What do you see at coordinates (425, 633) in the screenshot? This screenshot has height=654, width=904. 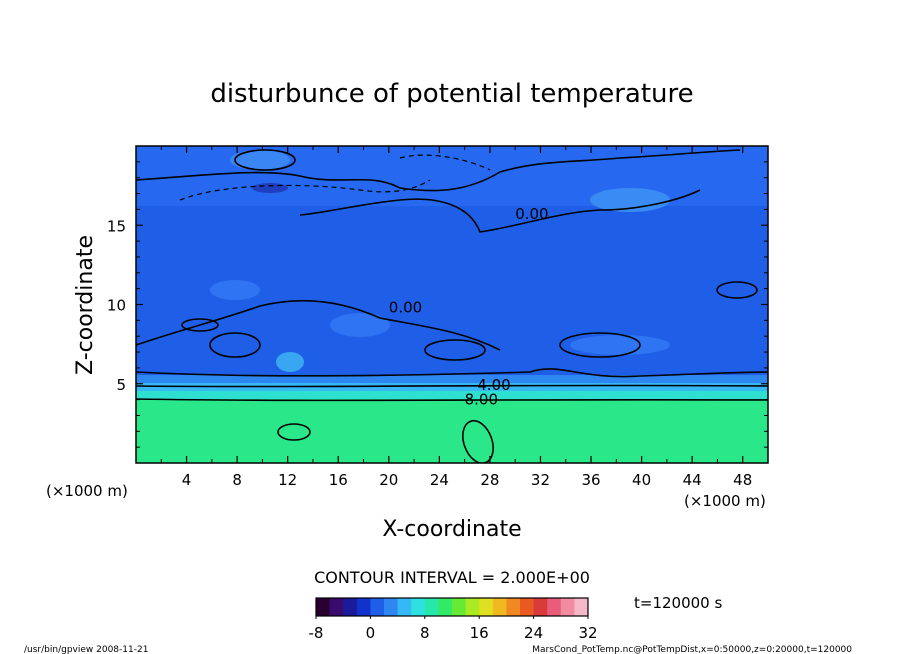 I see `colorbar-tick-label: 8` at bounding box center [425, 633].